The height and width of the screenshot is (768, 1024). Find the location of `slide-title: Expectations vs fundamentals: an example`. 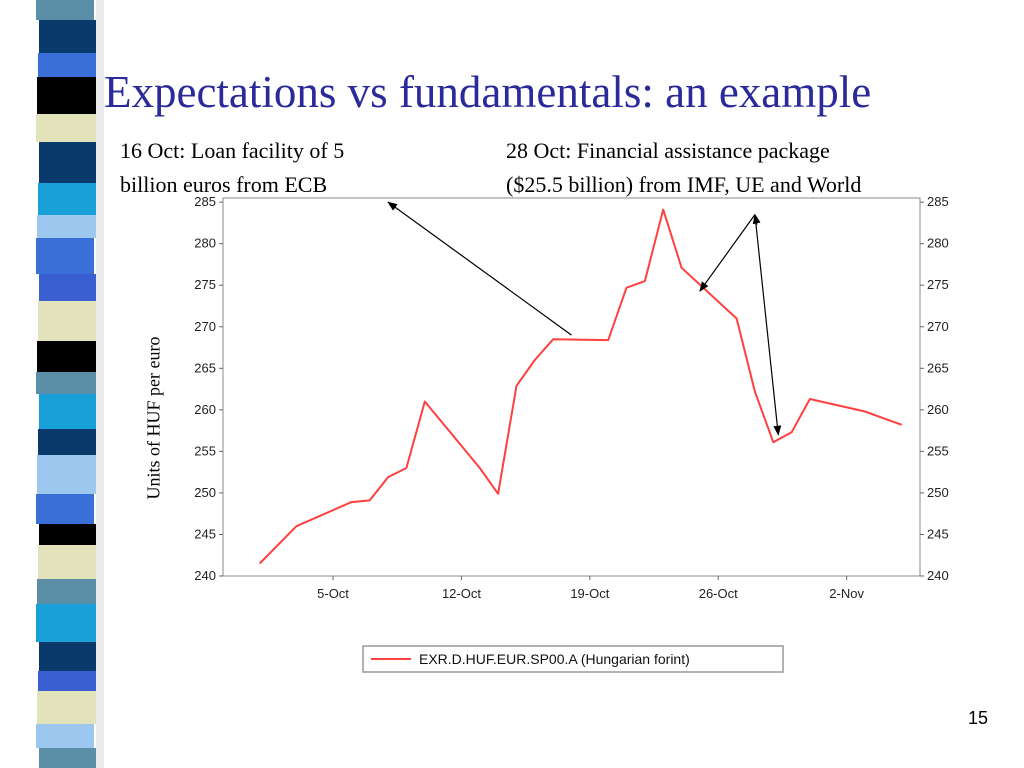

slide-title: Expectations vs fundamentals: an example is located at coordinates (488, 92).